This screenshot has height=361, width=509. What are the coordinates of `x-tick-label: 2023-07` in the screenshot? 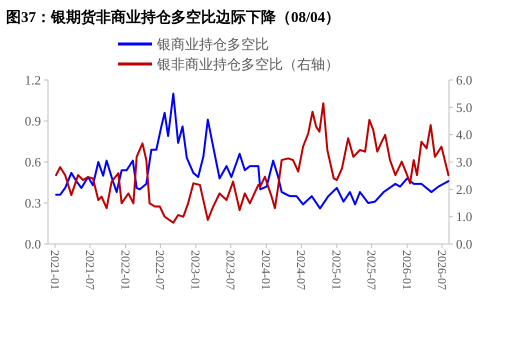 It's located at (231, 270).